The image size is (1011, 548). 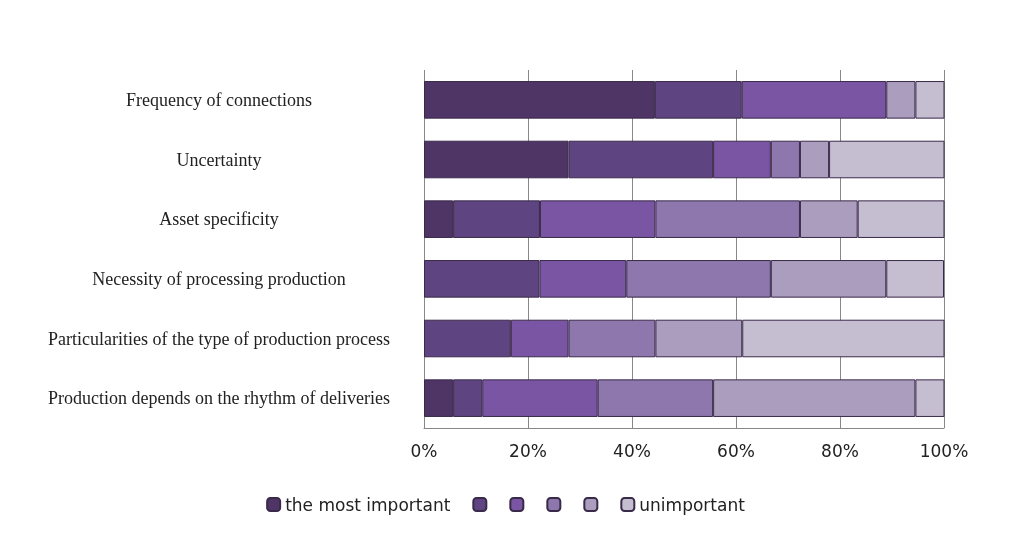 What do you see at coordinates (528, 450) in the screenshot?
I see `x-tick-label: 20%` at bounding box center [528, 450].